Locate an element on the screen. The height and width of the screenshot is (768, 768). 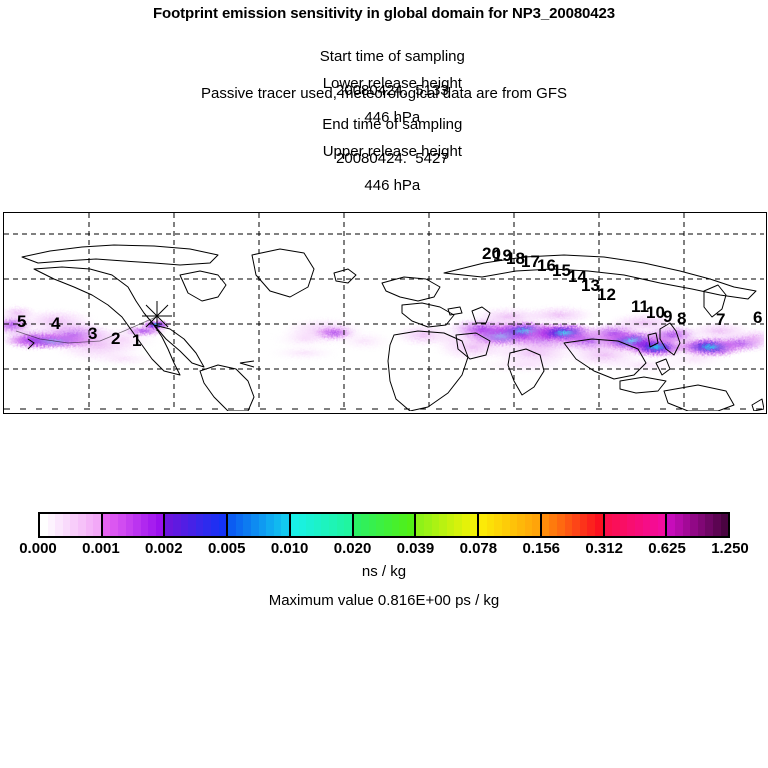
colorbar-tick-5: 0.020 is located at coordinates (352, 548).